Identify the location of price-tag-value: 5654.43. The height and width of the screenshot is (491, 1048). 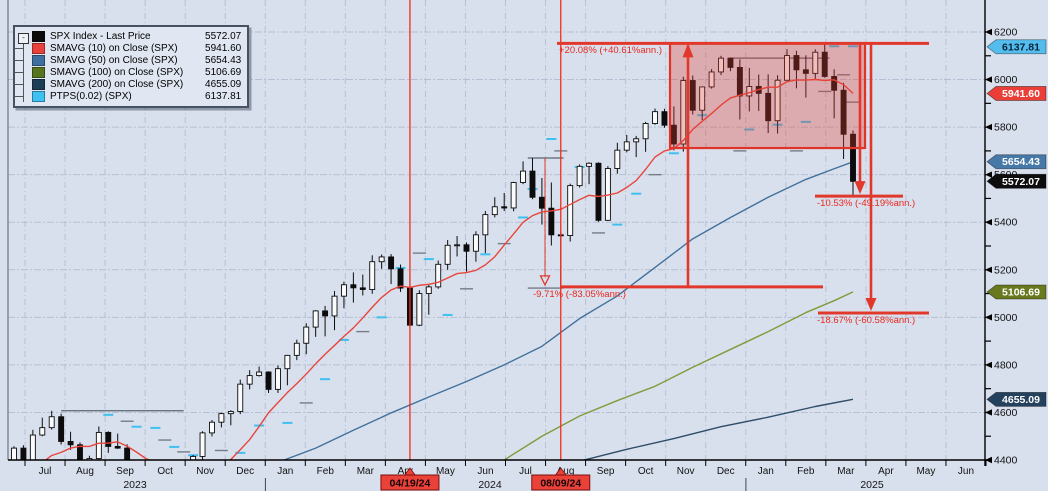
(1021, 162).